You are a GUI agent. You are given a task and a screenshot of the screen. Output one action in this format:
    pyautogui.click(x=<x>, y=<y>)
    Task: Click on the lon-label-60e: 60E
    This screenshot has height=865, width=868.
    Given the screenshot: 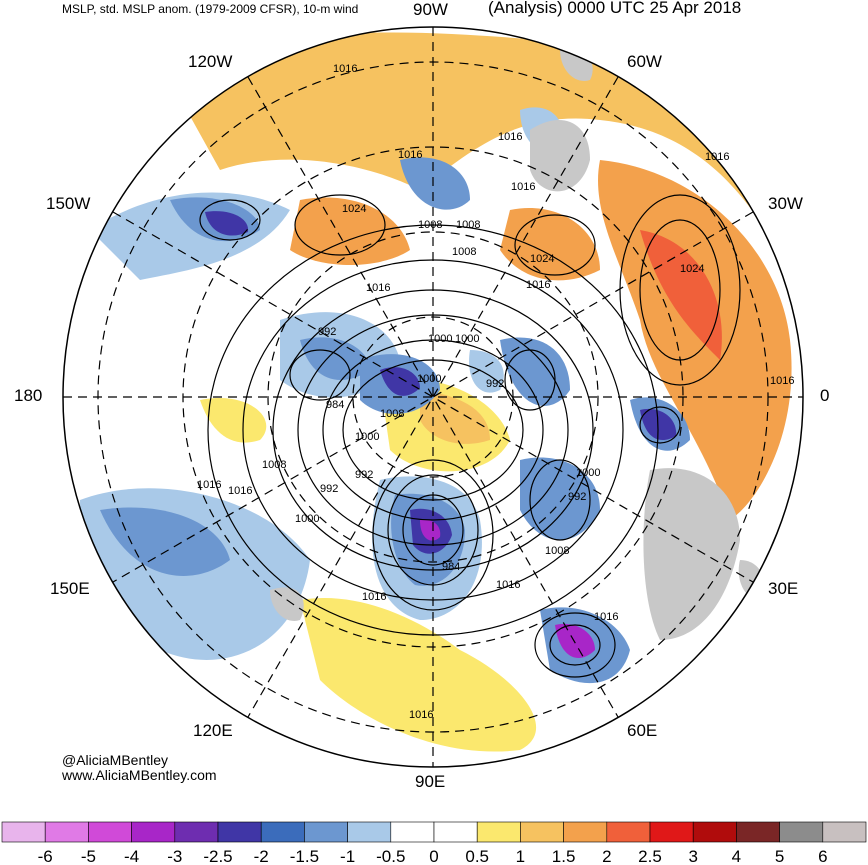 What is the action you would take?
    pyautogui.click(x=642, y=730)
    